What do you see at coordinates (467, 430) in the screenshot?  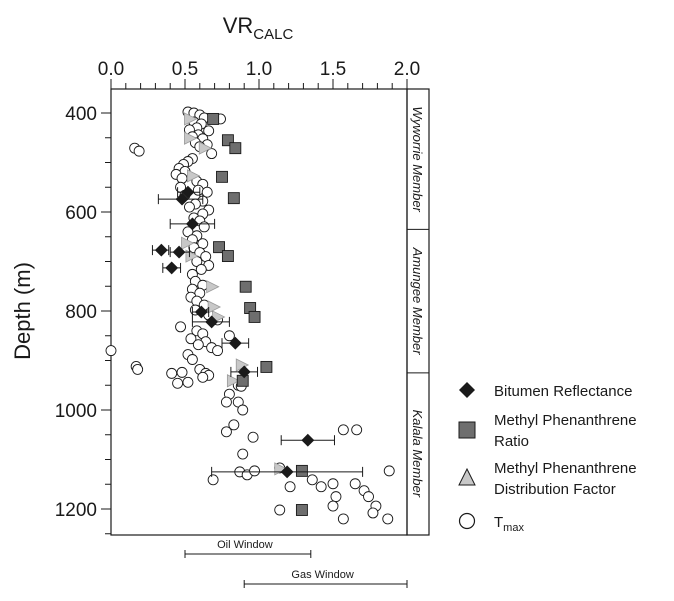 I see `square-icon` at bounding box center [467, 430].